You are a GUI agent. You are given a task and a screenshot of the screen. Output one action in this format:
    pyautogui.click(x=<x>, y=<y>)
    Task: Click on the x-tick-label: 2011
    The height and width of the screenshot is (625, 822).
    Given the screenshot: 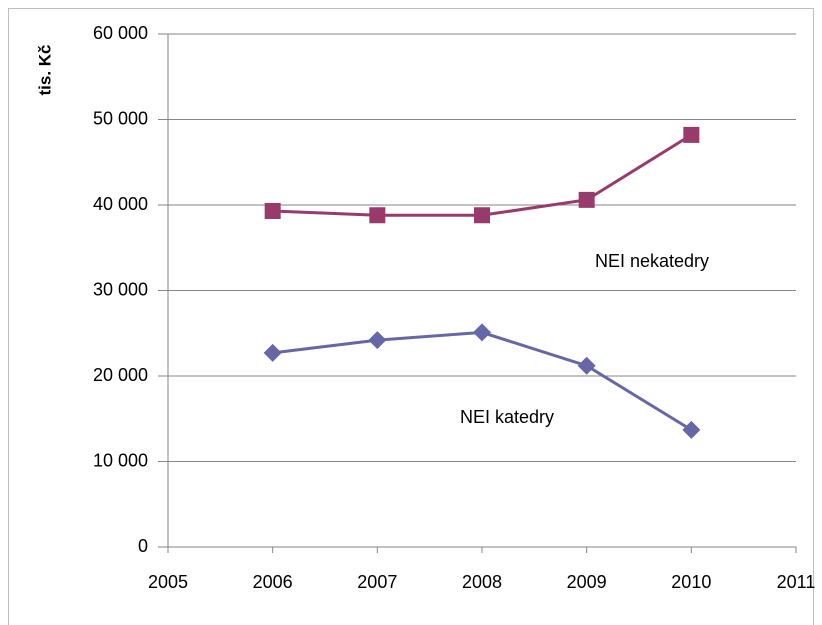 What is the action you would take?
    pyautogui.click(x=796, y=582)
    